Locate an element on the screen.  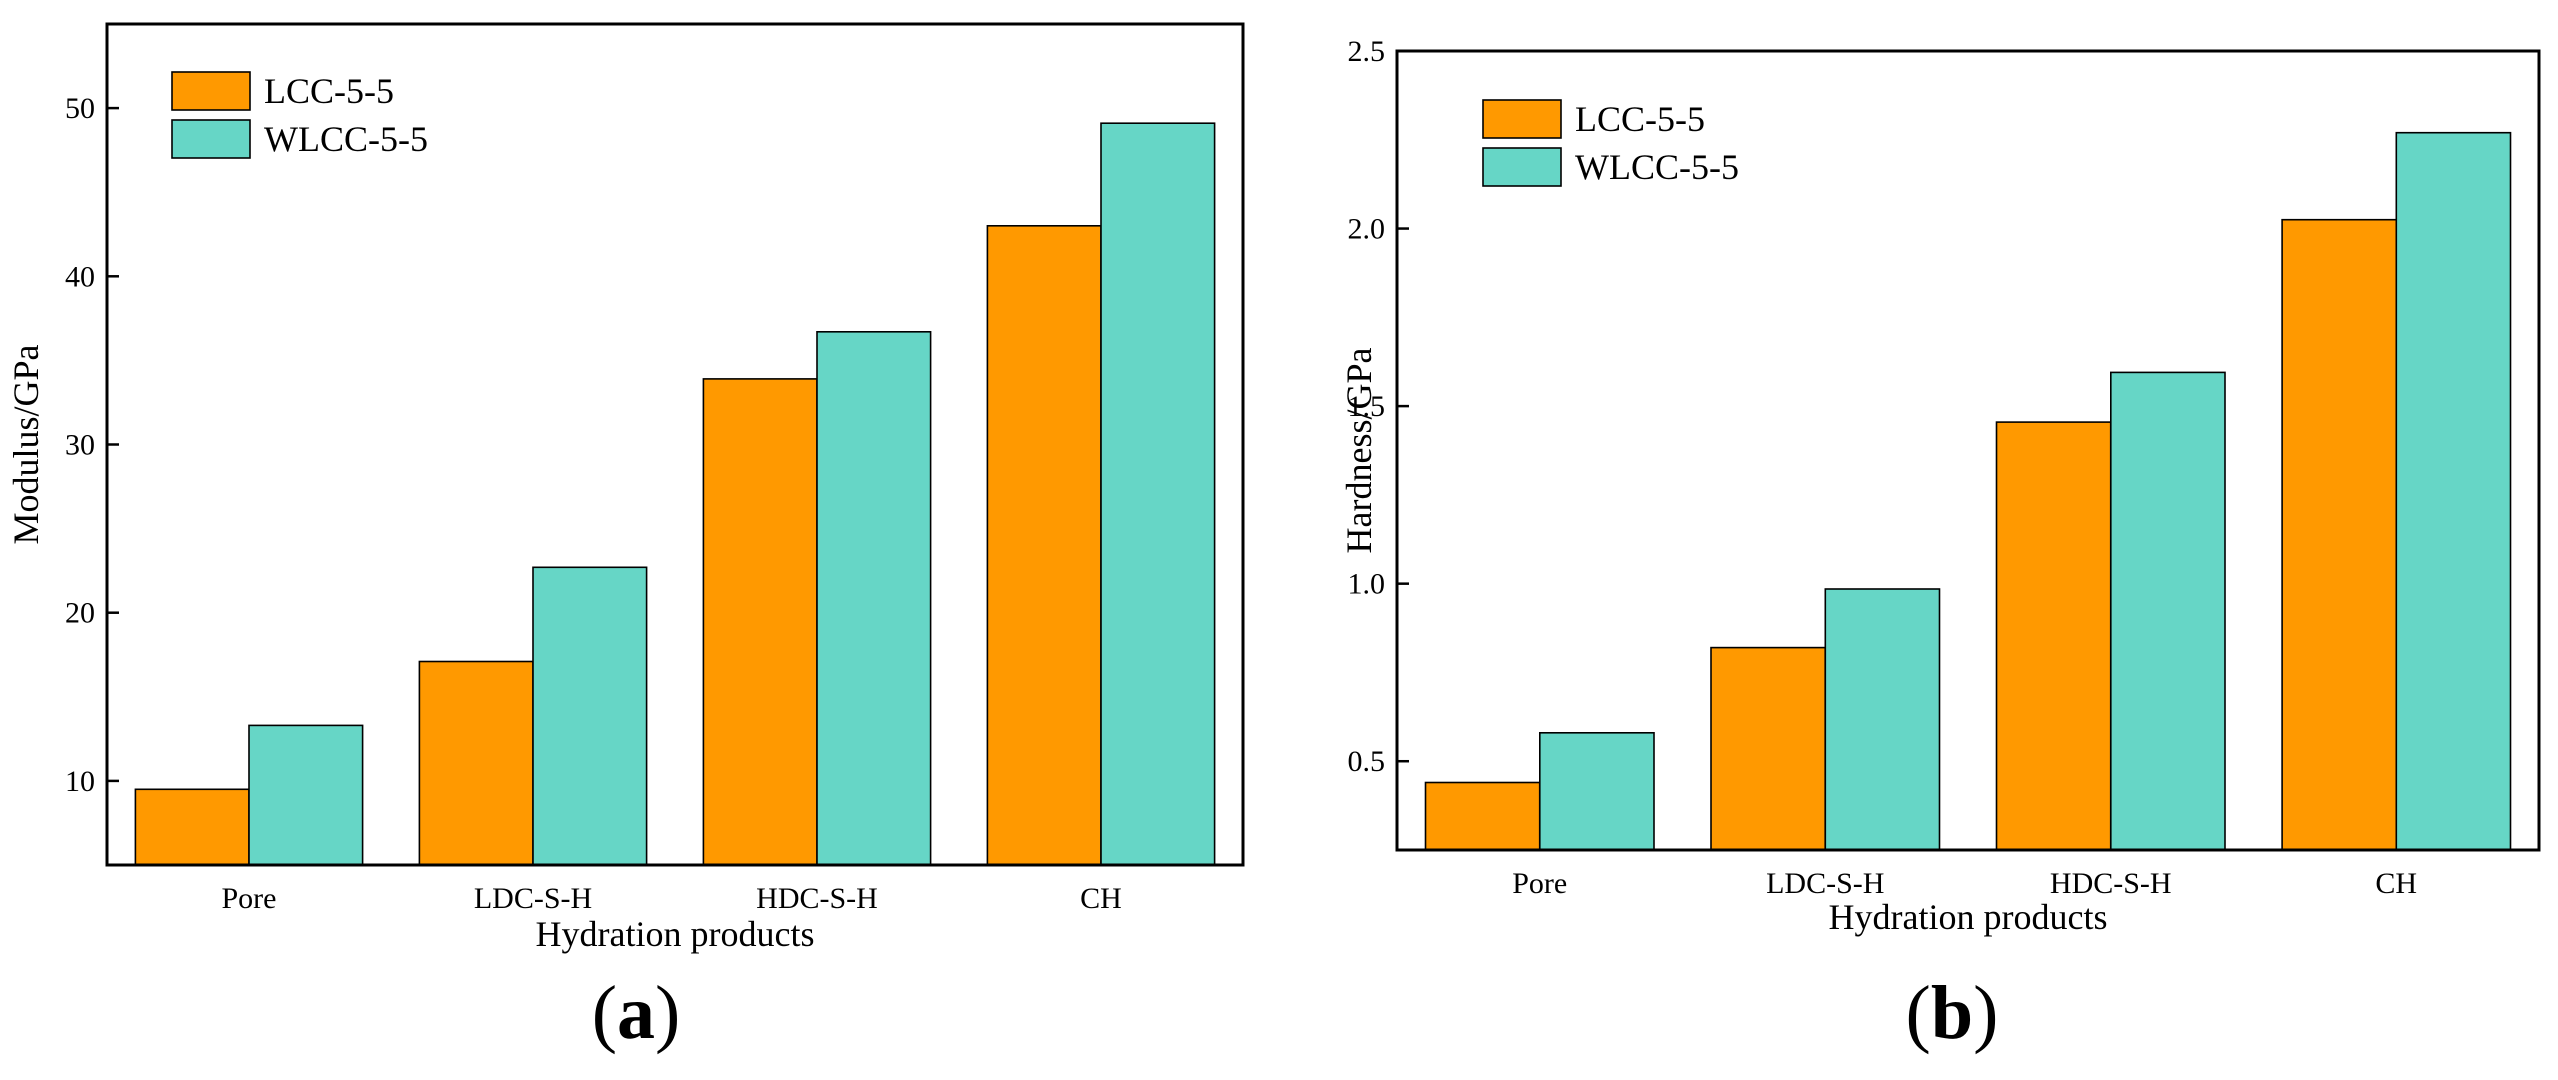
y-tick-label: 2.5 is located at coordinates (1367, 51).